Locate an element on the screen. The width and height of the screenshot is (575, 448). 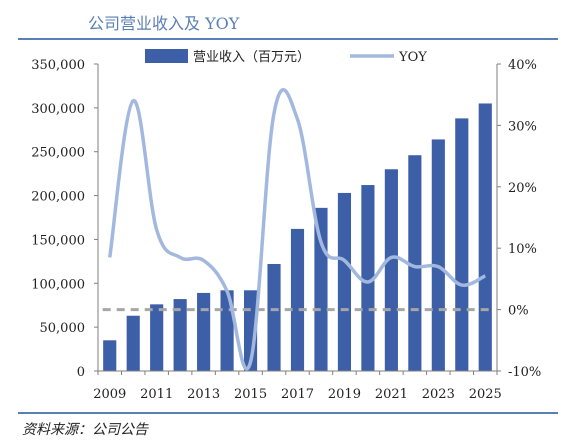
y-right-tick-label: 20% is located at coordinates (522, 188).